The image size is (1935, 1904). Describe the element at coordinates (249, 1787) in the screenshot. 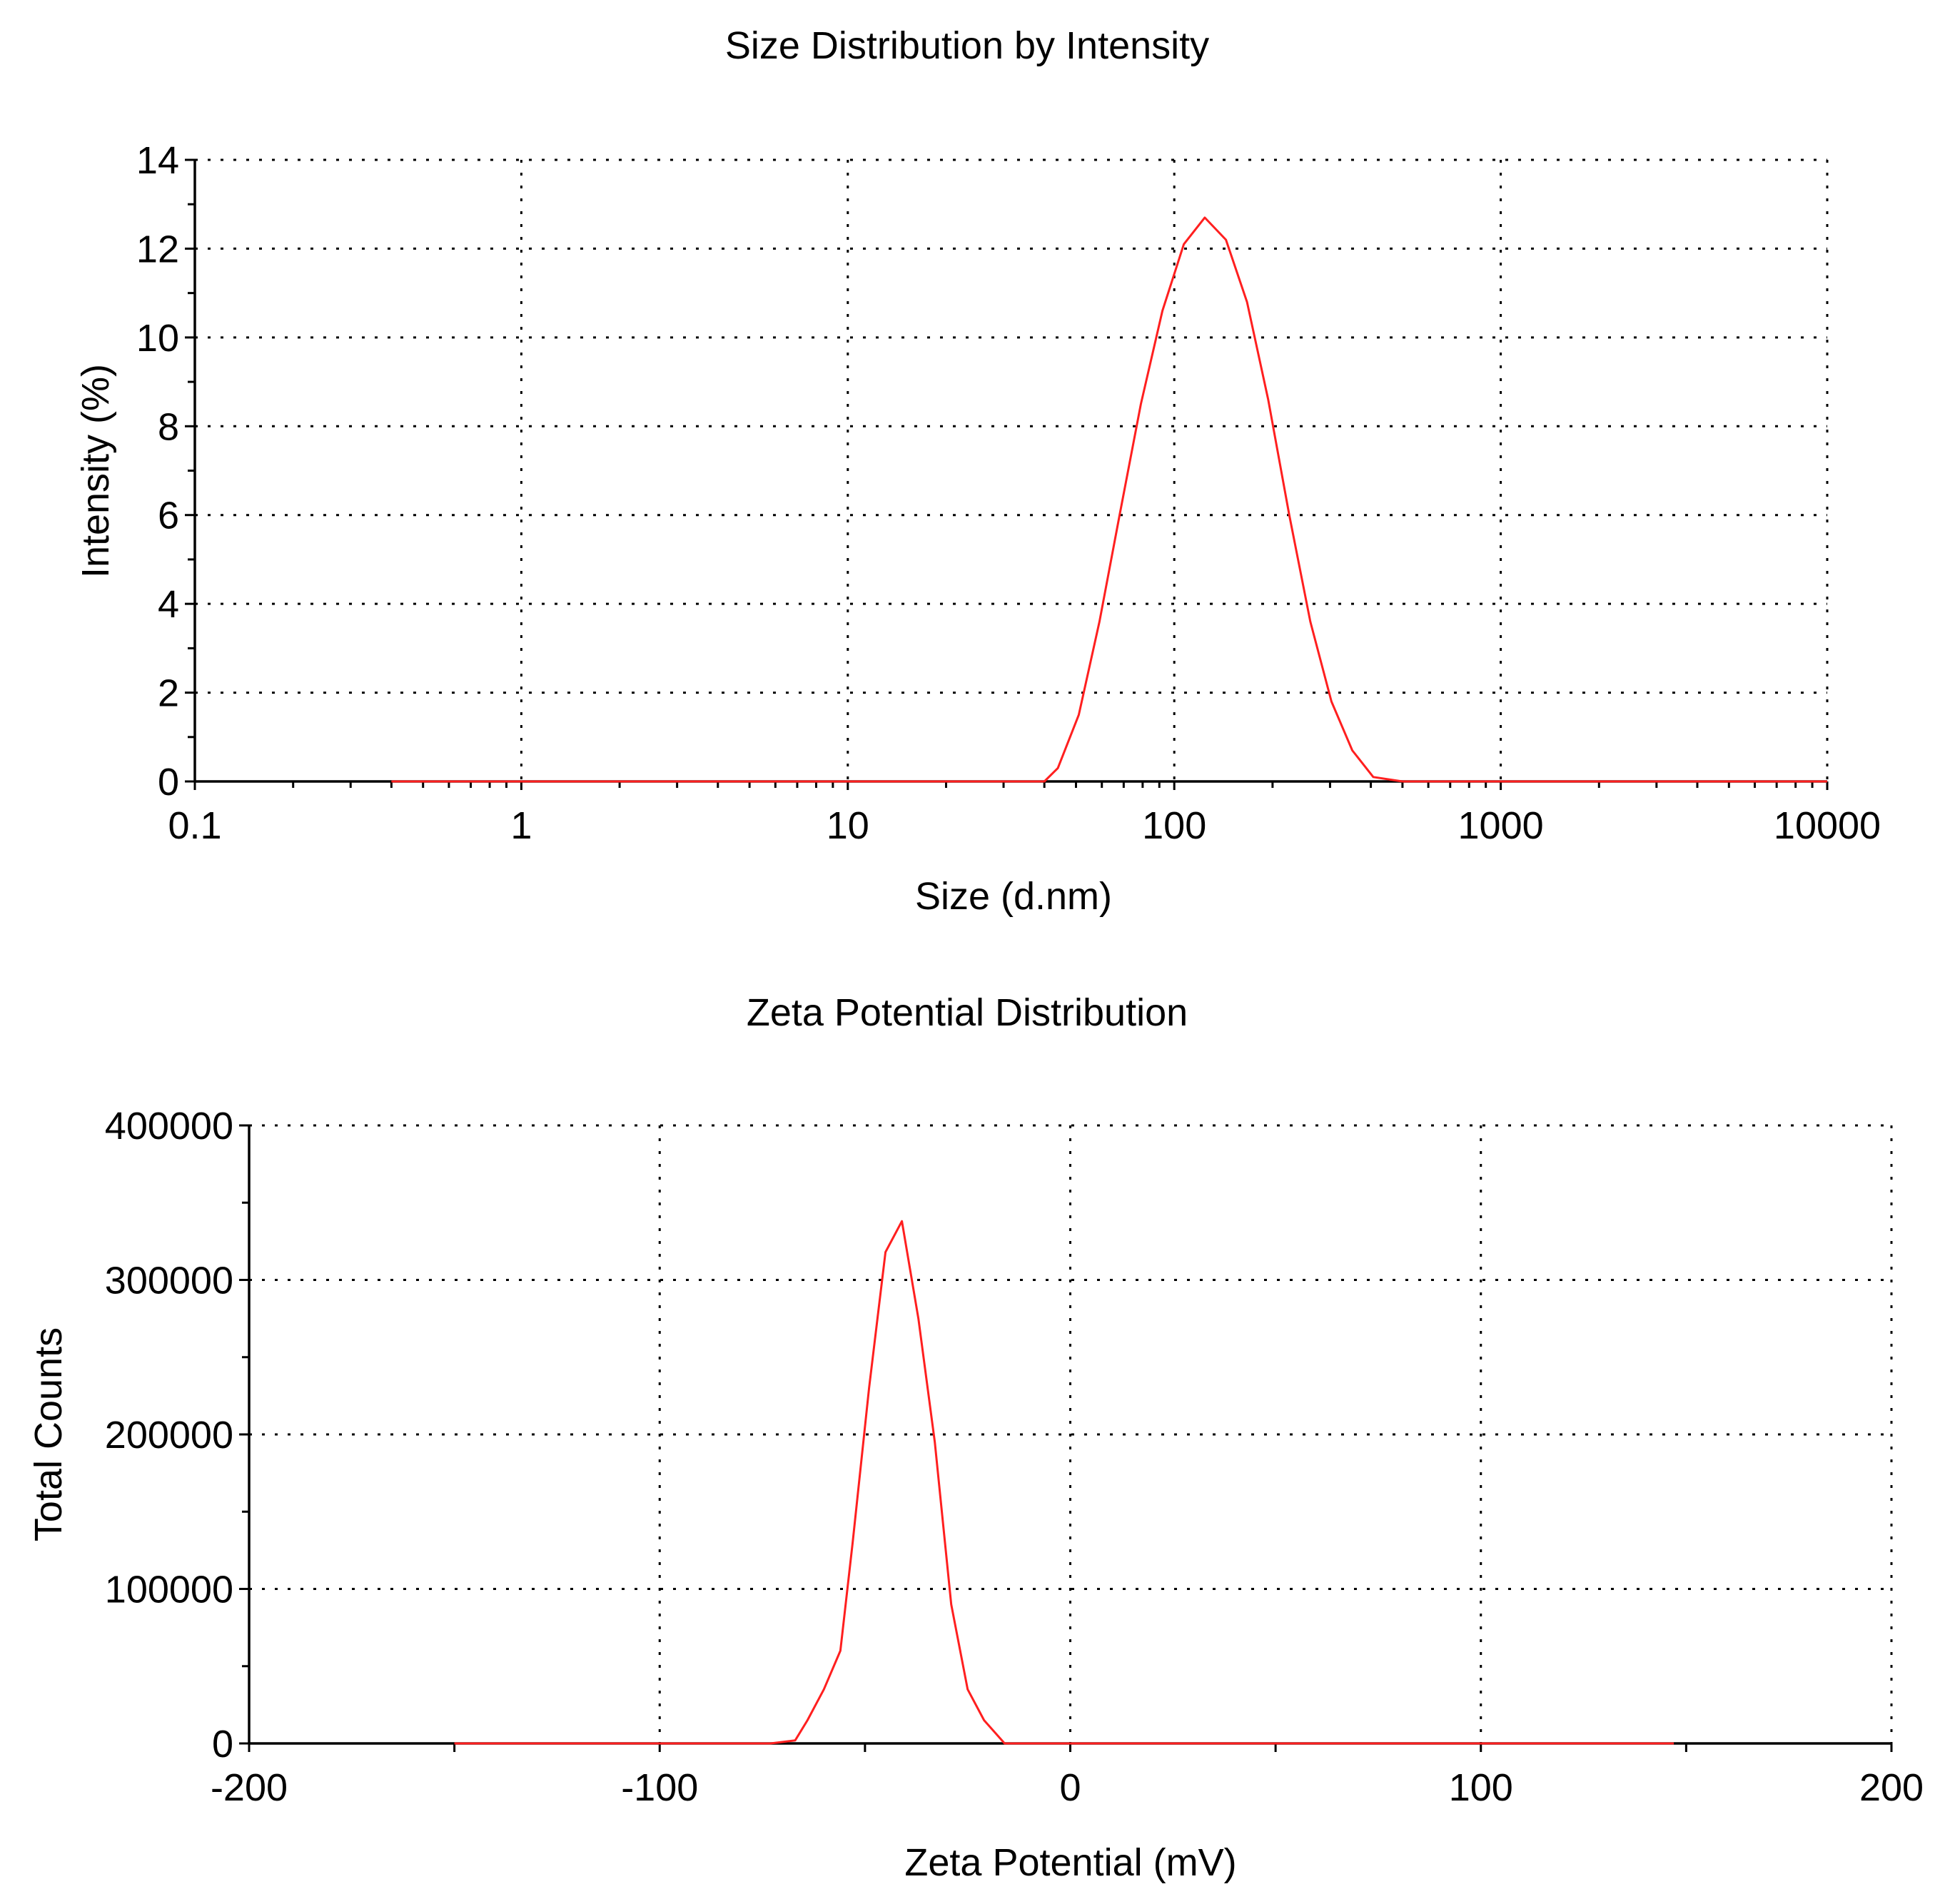

I see `x-tick-label: -200` at that location.